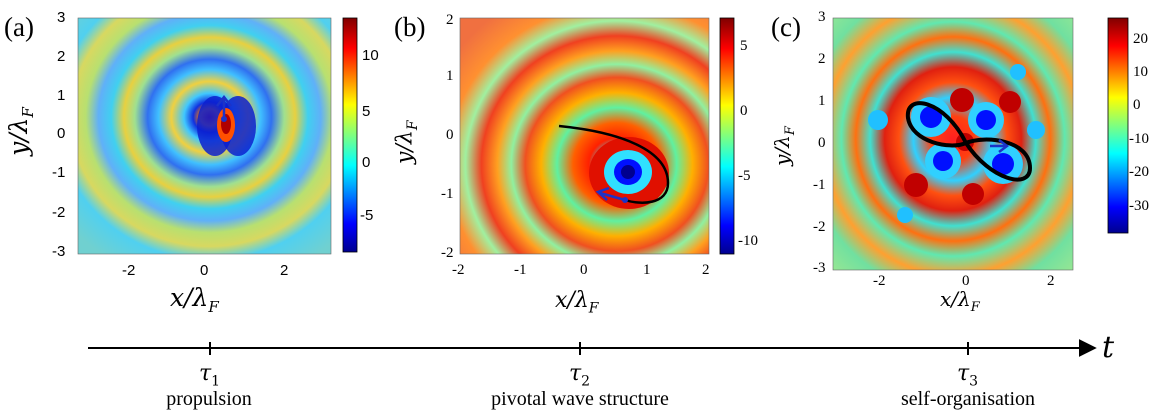  Describe the element at coordinates (727, 136) in the screenshot. I see `panel-b-colorbar` at that location.